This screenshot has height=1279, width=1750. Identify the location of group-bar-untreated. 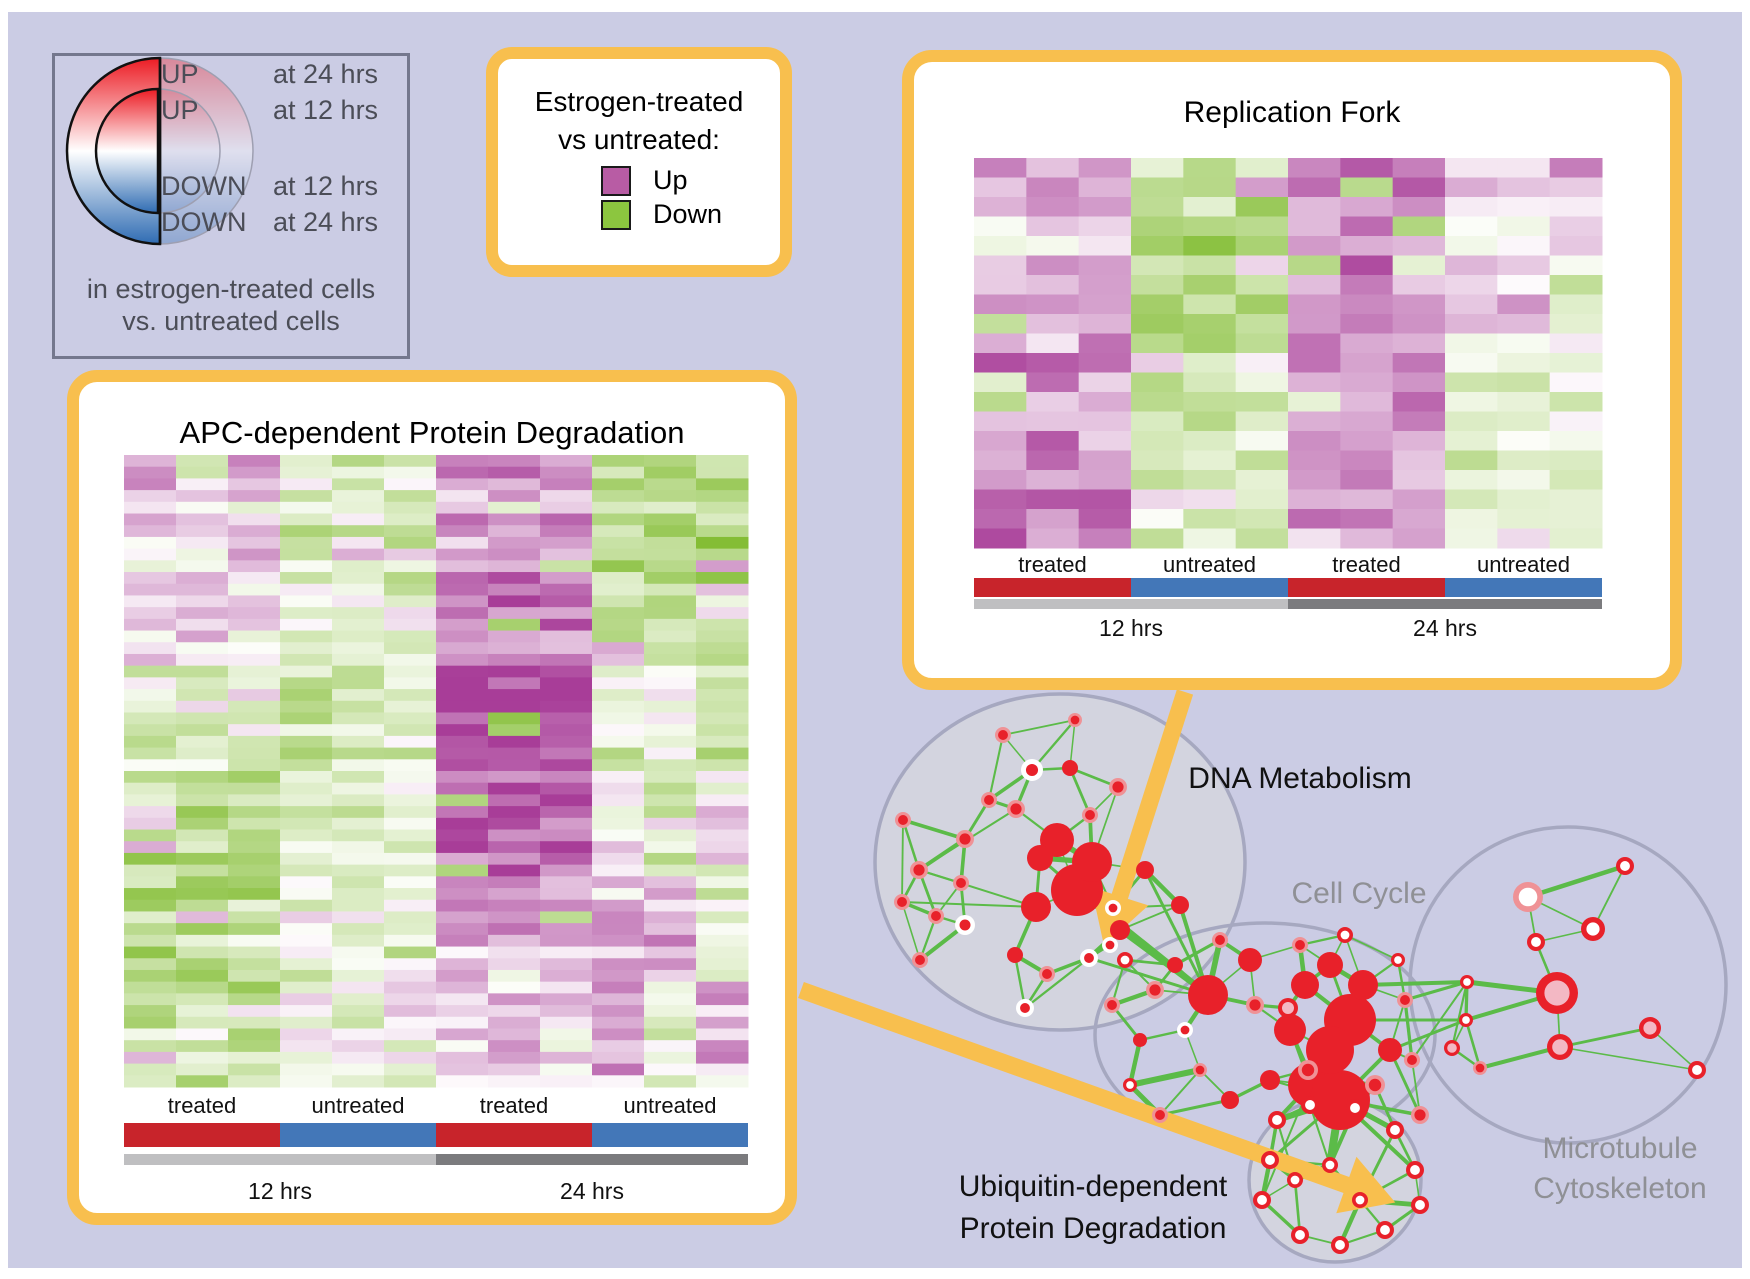
(1523, 587).